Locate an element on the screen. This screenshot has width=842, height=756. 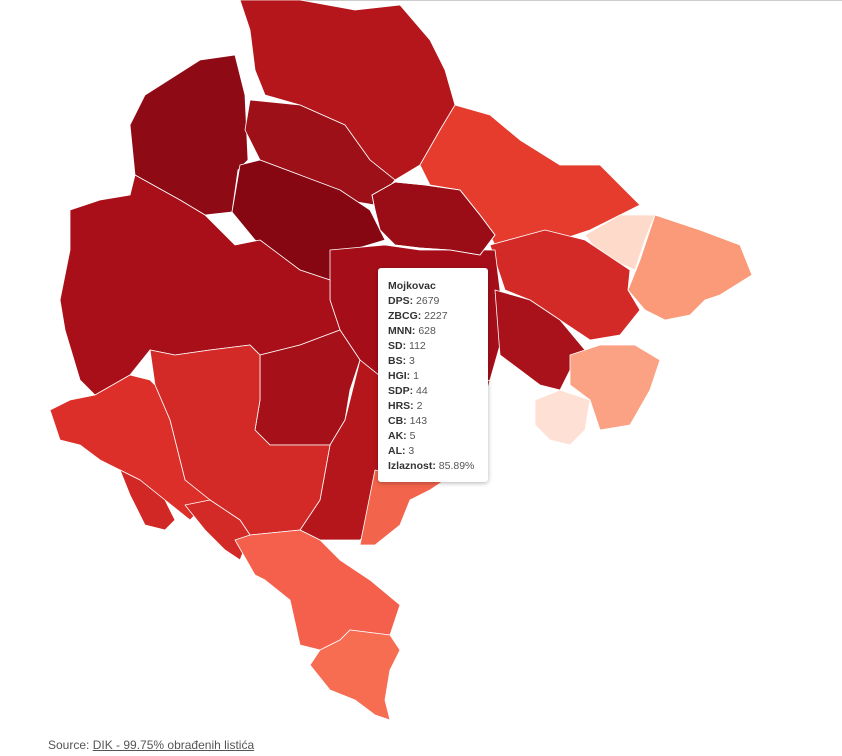
row-value: 2227 is located at coordinates (436, 316).